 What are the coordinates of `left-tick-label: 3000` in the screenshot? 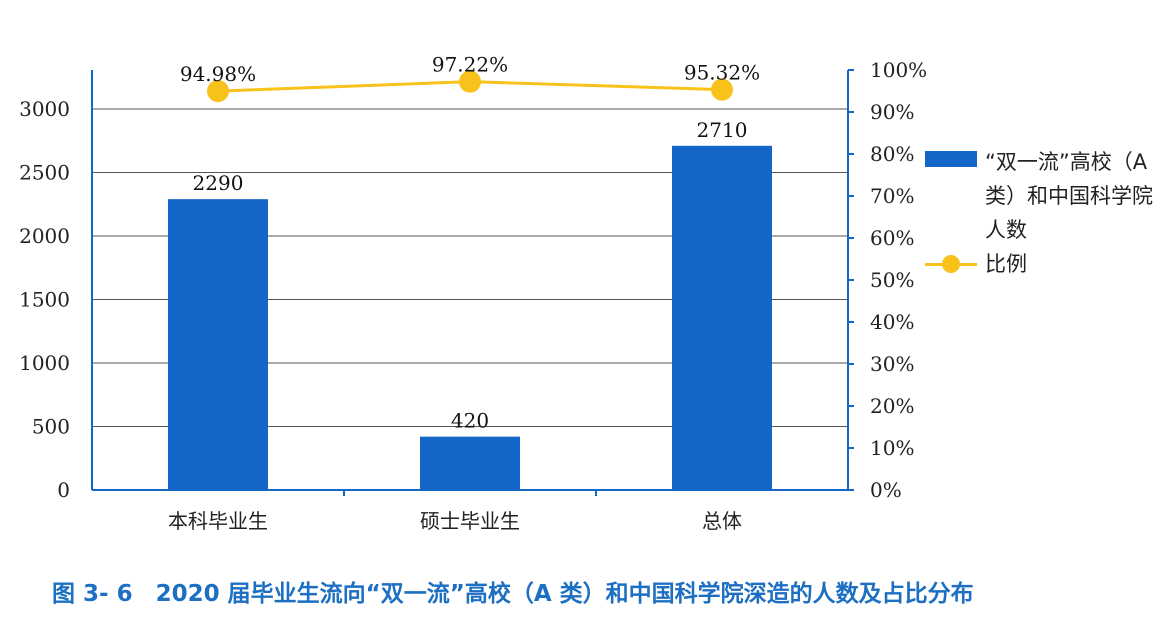 It's located at (44, 109).